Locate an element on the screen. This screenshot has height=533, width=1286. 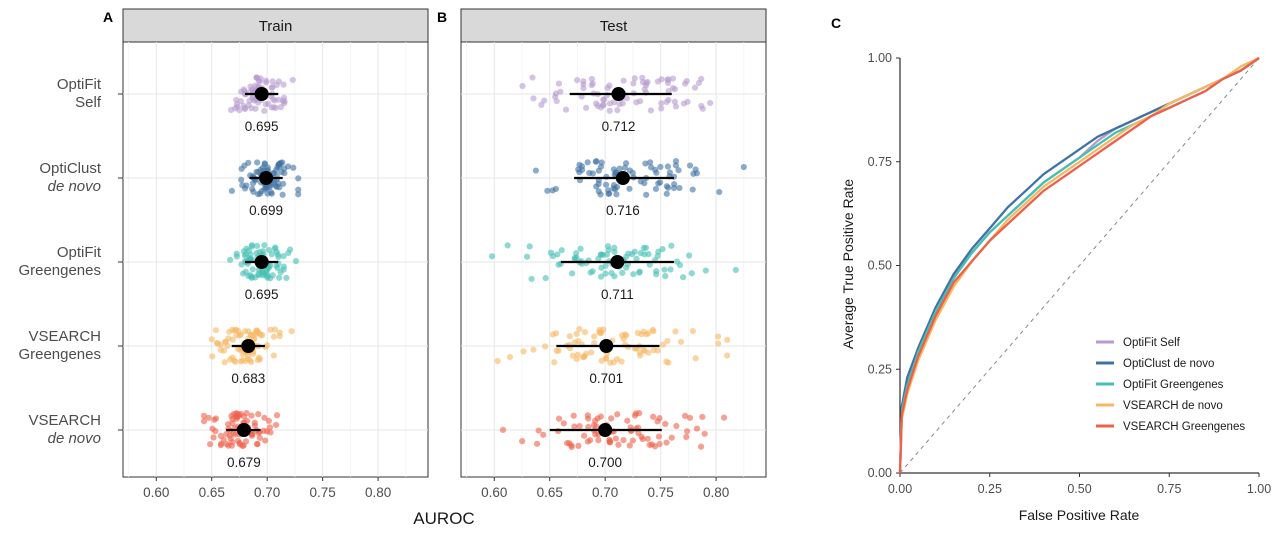
test-x-tick-label: 0.60 is located at coordinates (494, 492).